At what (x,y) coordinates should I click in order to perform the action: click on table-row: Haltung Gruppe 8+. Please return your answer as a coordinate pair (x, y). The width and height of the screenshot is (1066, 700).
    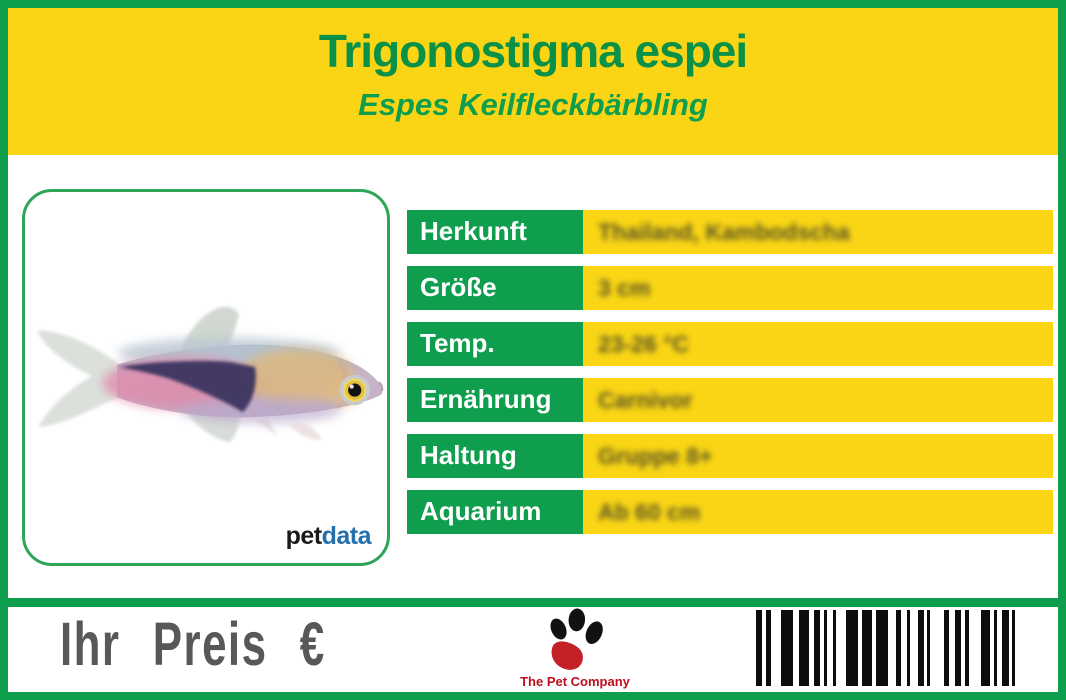
    Looking at the image, I should click on (730, 456).